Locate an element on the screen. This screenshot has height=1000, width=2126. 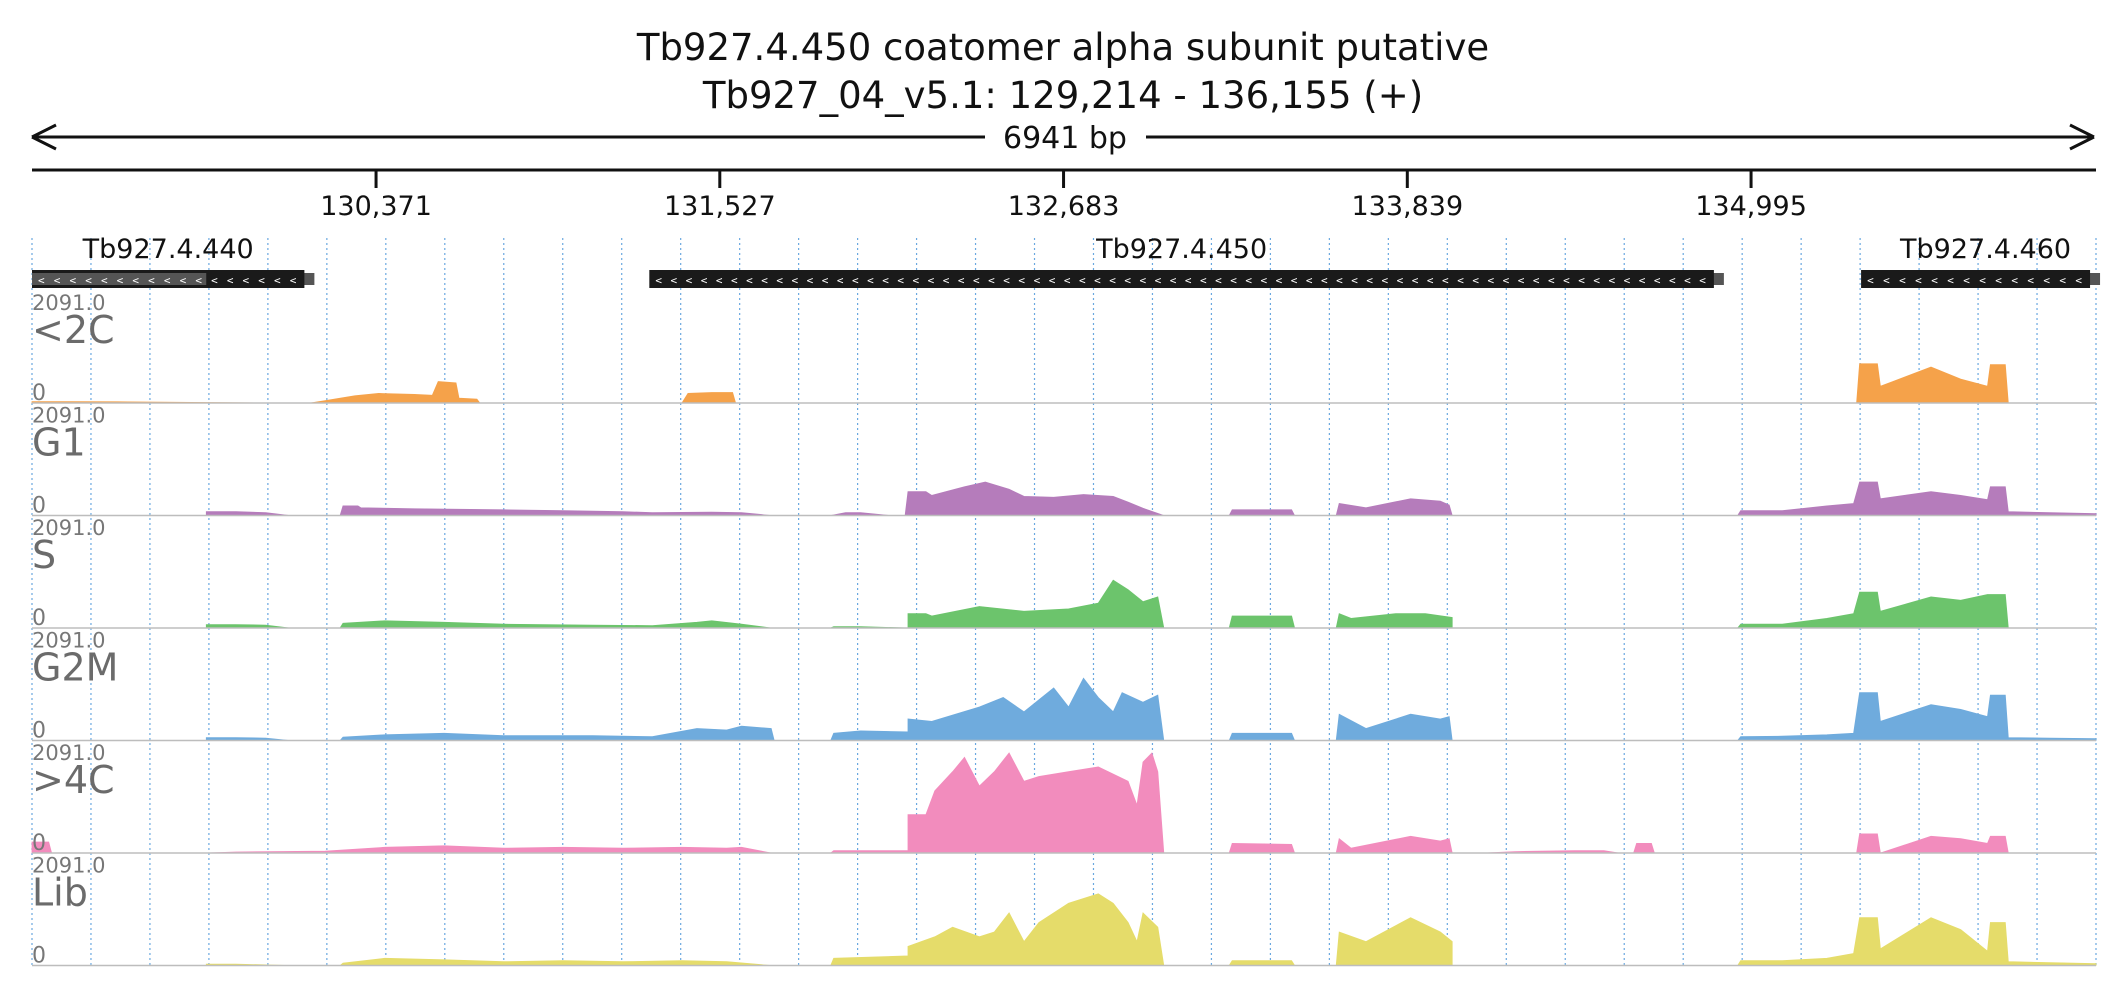
tick-label: 133,839 is located at coordinates (1407, 206).